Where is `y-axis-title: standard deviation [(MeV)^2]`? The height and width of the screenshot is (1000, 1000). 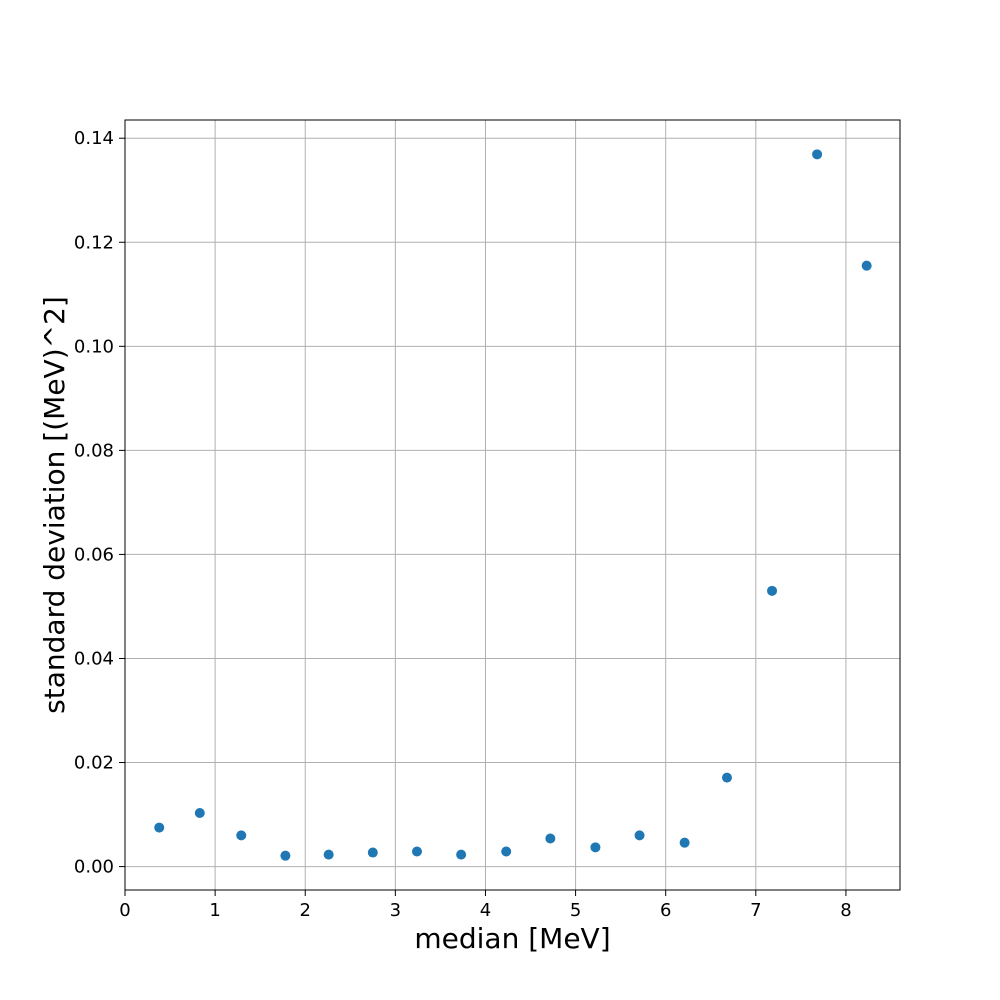 y-axis-title: standard deviation [(MeV)^2] is located at coordinates (54, 505).